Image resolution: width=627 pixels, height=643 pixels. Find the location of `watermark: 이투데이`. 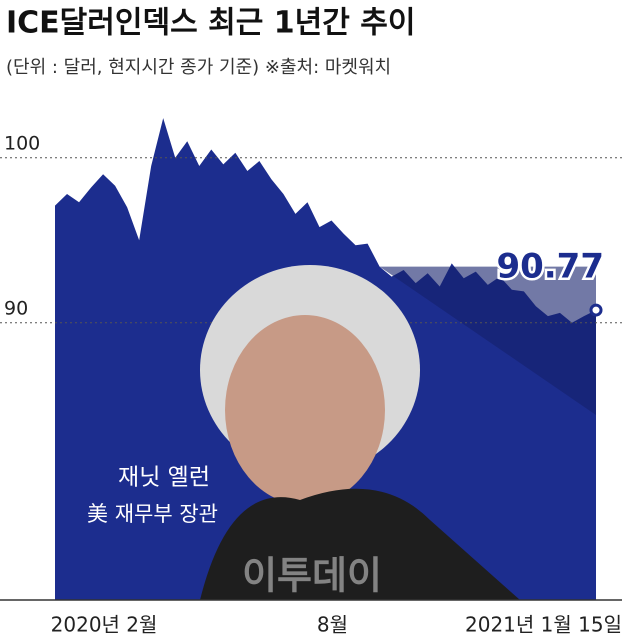

watermark: 이투데이 is located at coordinates (312, 576).